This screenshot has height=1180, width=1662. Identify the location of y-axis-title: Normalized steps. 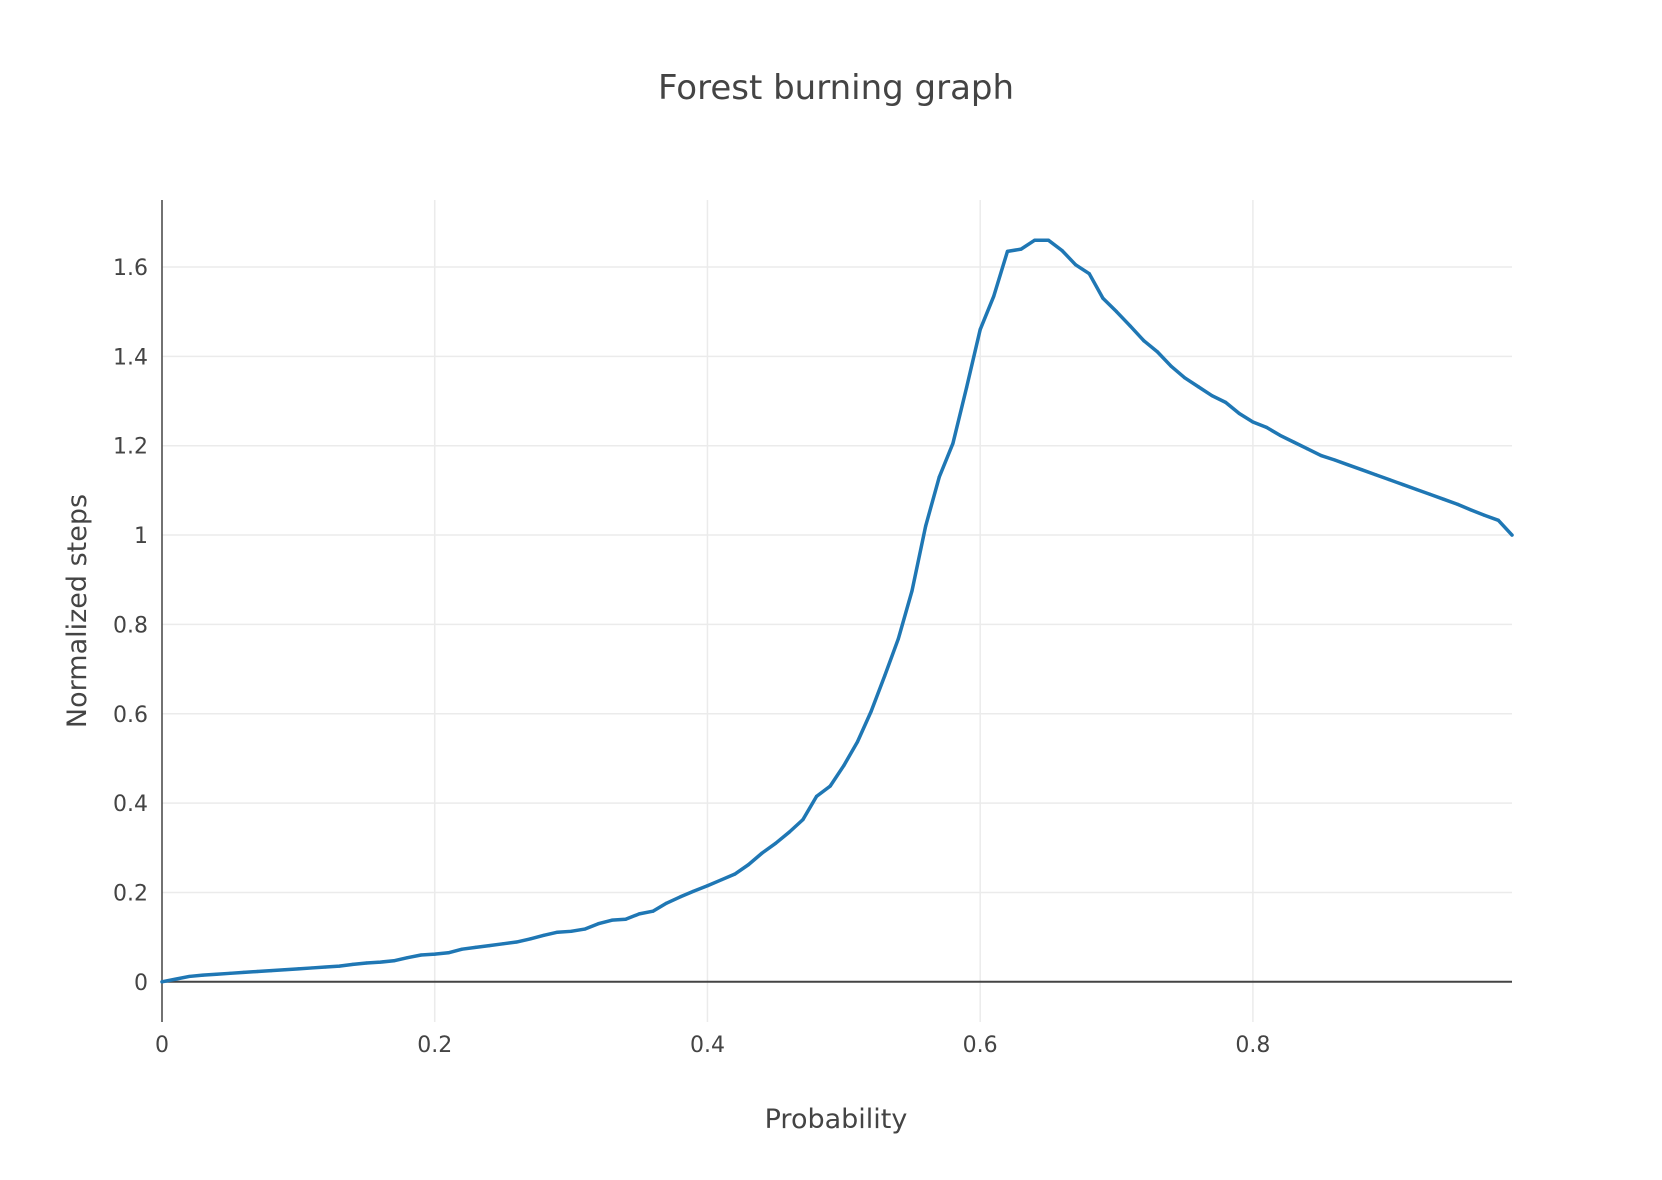
(77, 611).